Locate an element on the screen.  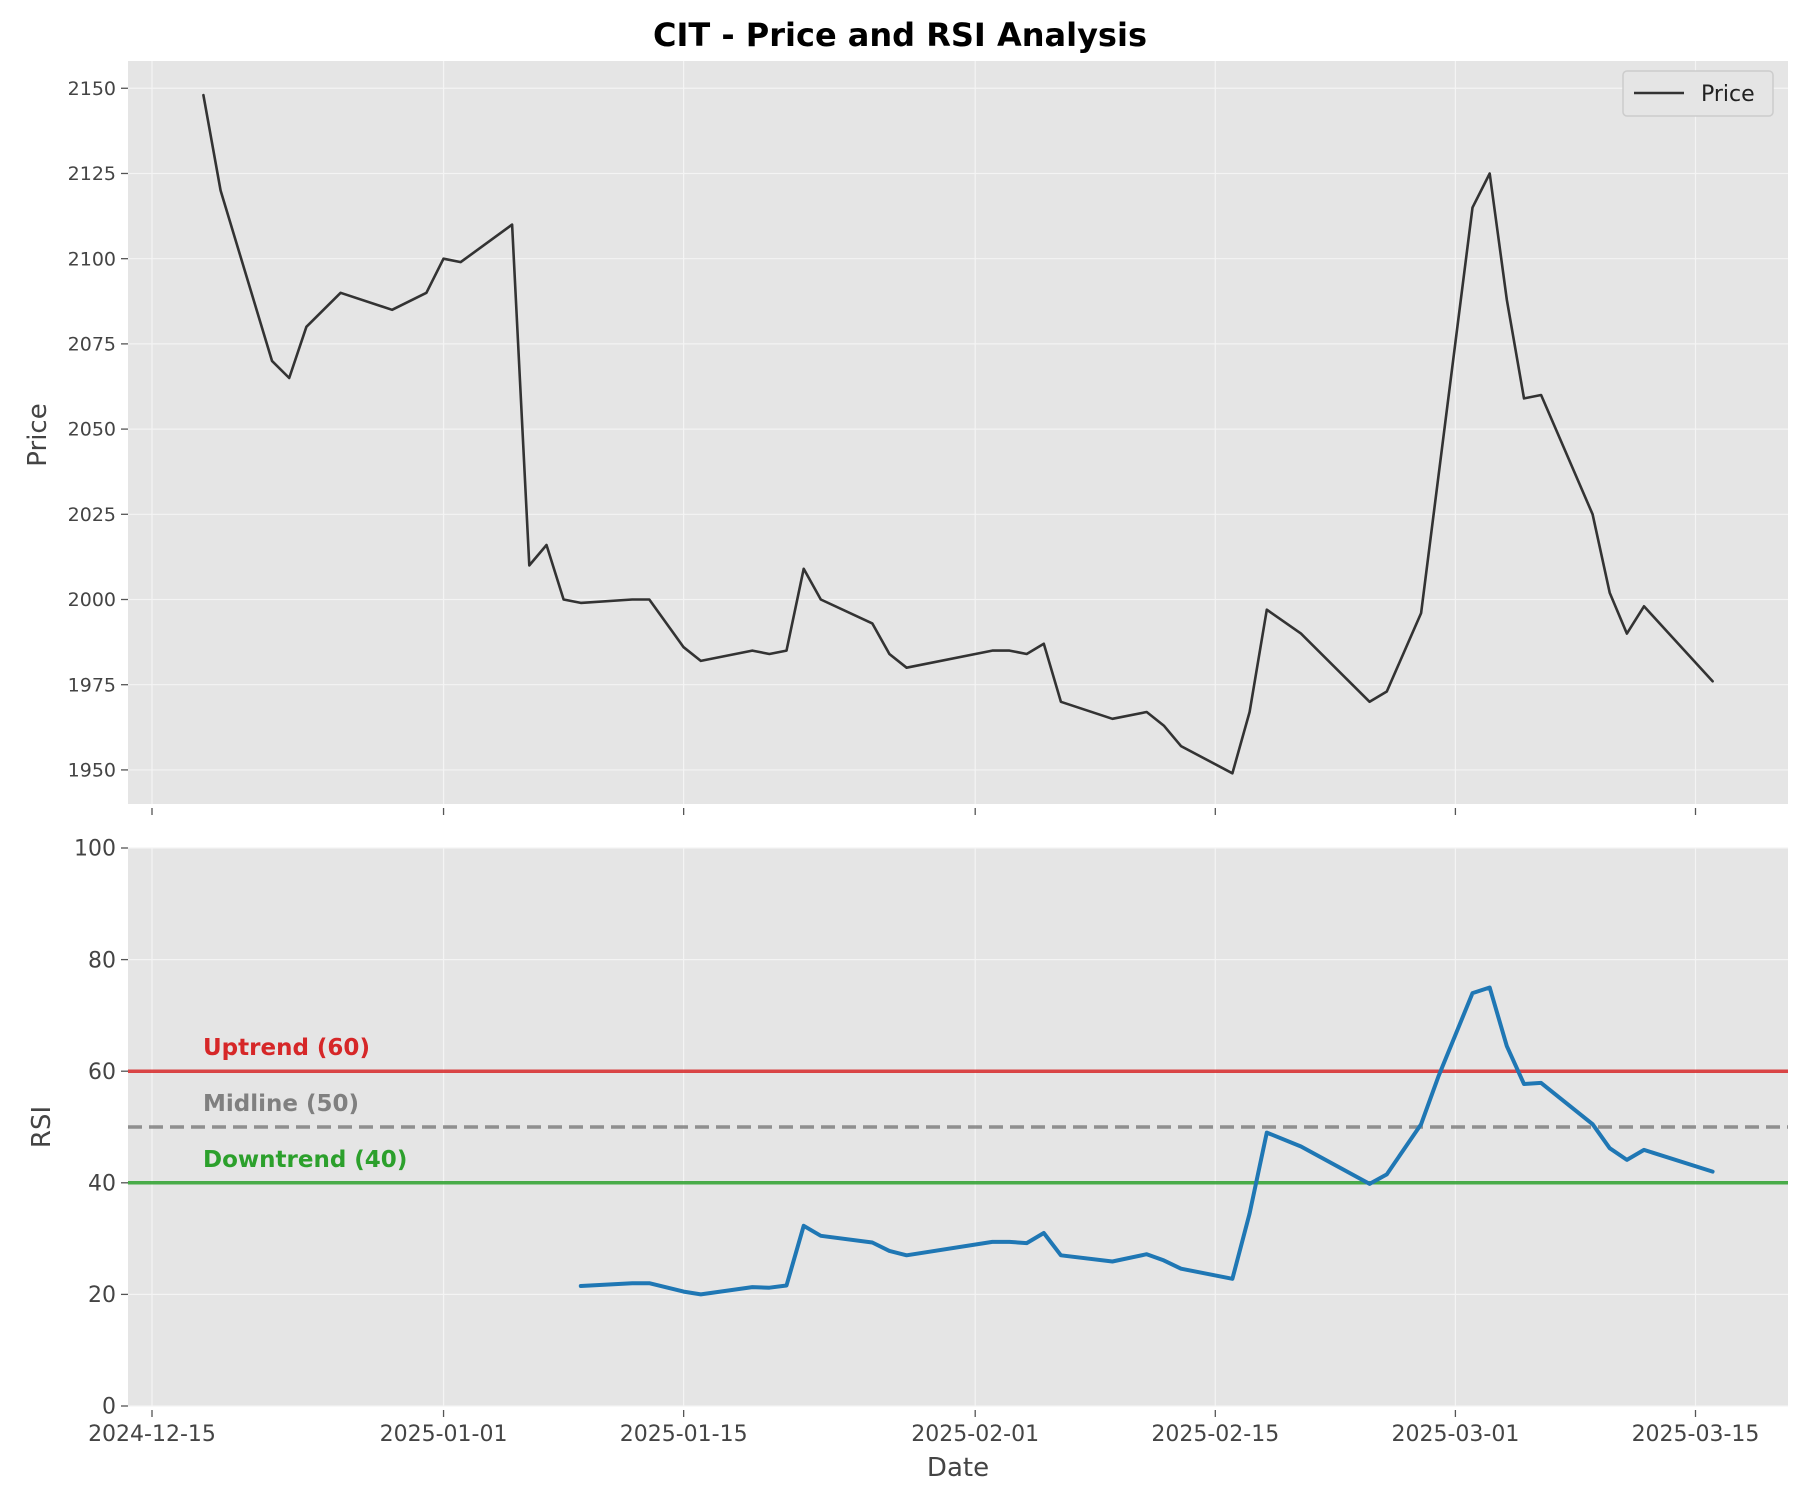
y-tick-label: 1950 is located at coordinates (92, 771).